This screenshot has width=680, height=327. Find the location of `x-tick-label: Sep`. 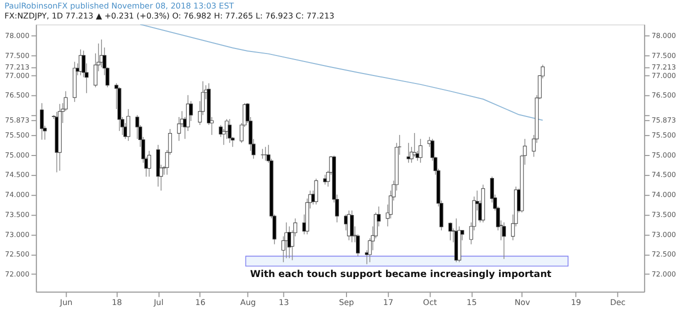

x-tick-label: Sep is located at coordinates (346, 303).